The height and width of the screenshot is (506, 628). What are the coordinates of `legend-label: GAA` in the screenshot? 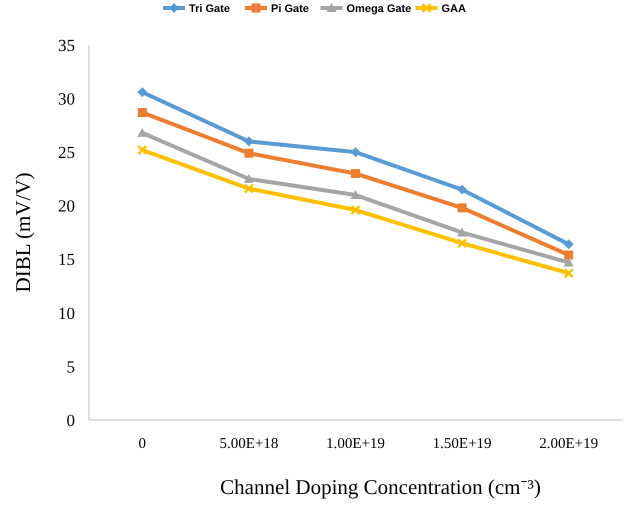 It's located at (454, 8).